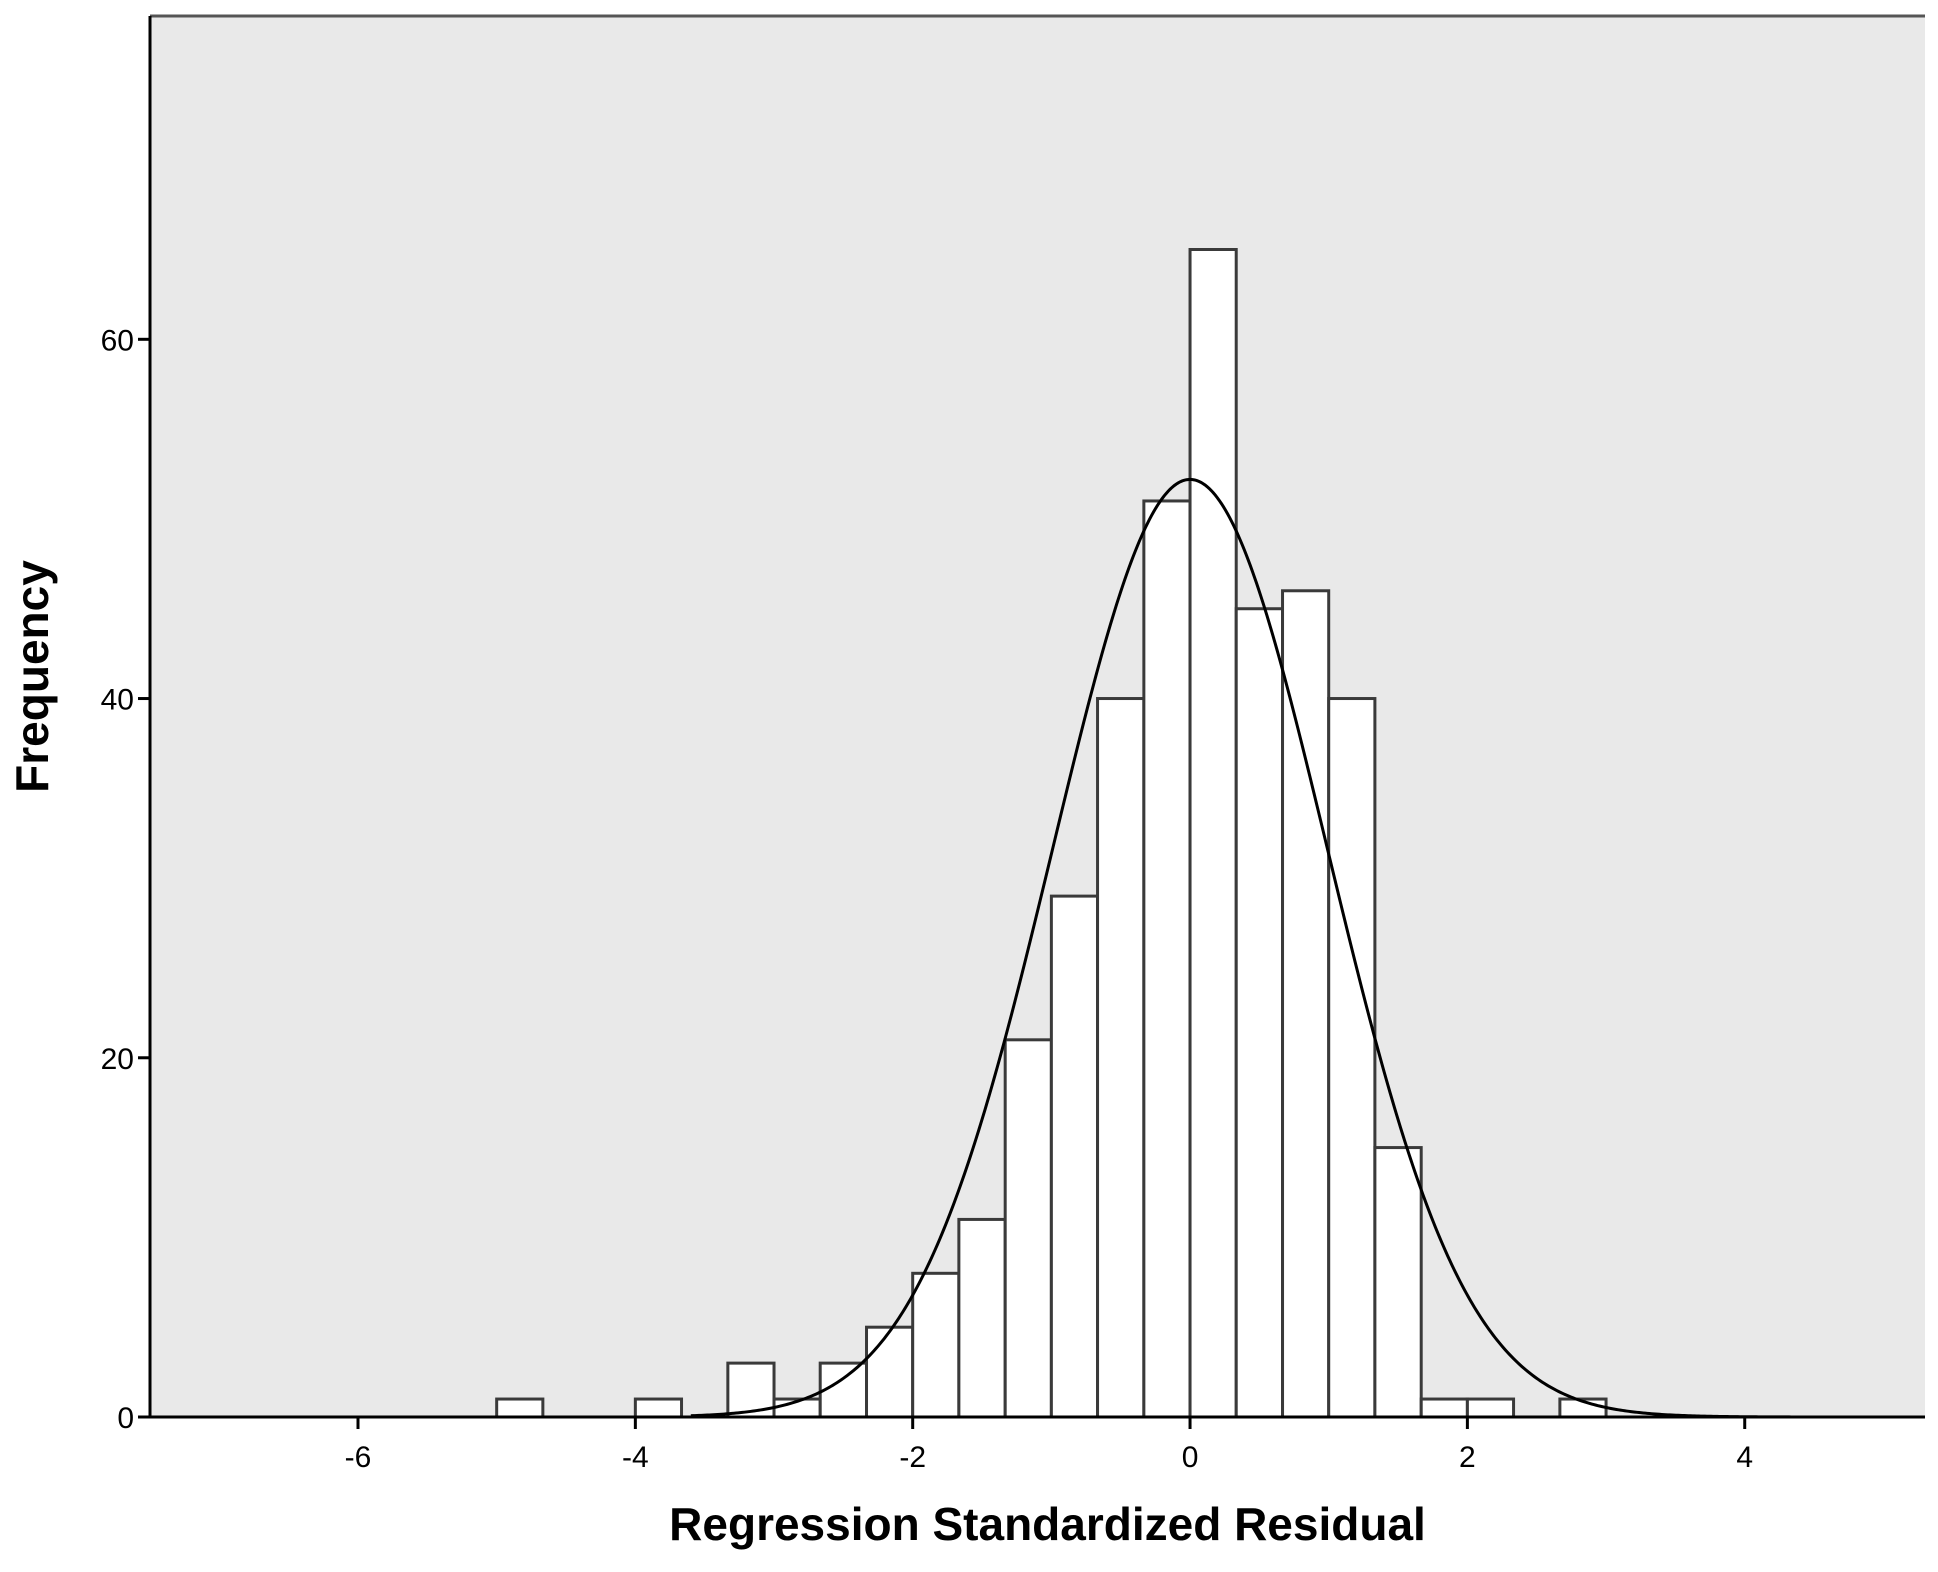 The image size is (1938, 1572). Describe the element at coordinates (1190, 1457) in the screenshot. I see `x-tick-label: 0` at that location.